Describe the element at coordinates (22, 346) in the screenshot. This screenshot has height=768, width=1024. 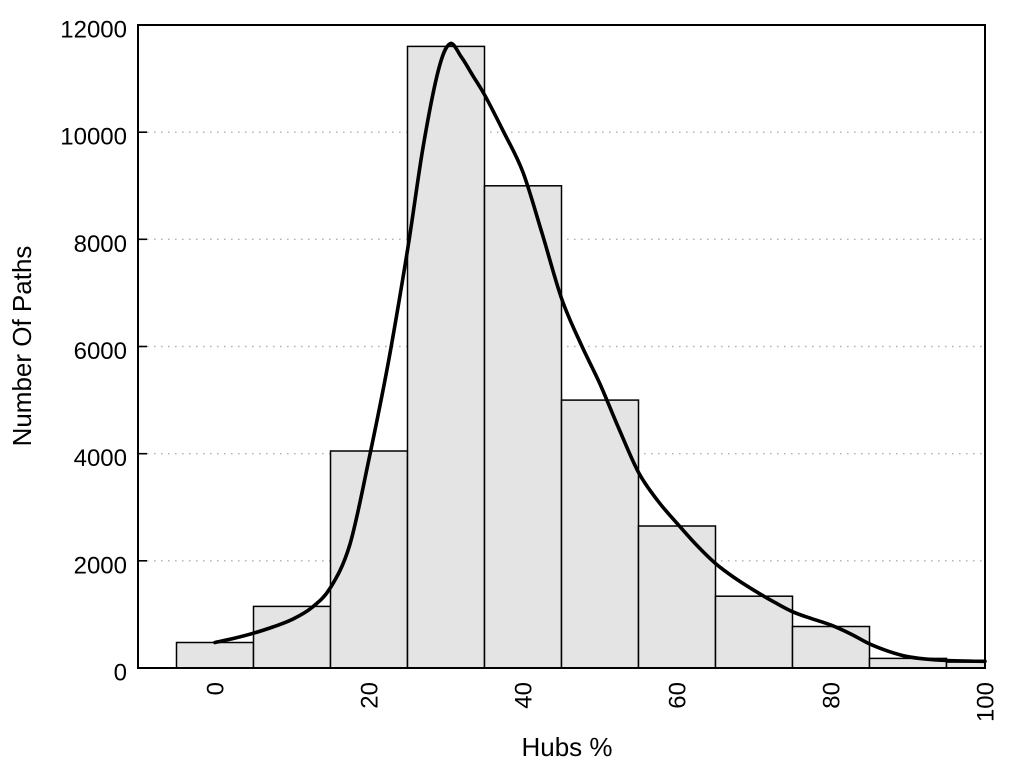
I see `y-axis-title: Number Of Paths` at that location.